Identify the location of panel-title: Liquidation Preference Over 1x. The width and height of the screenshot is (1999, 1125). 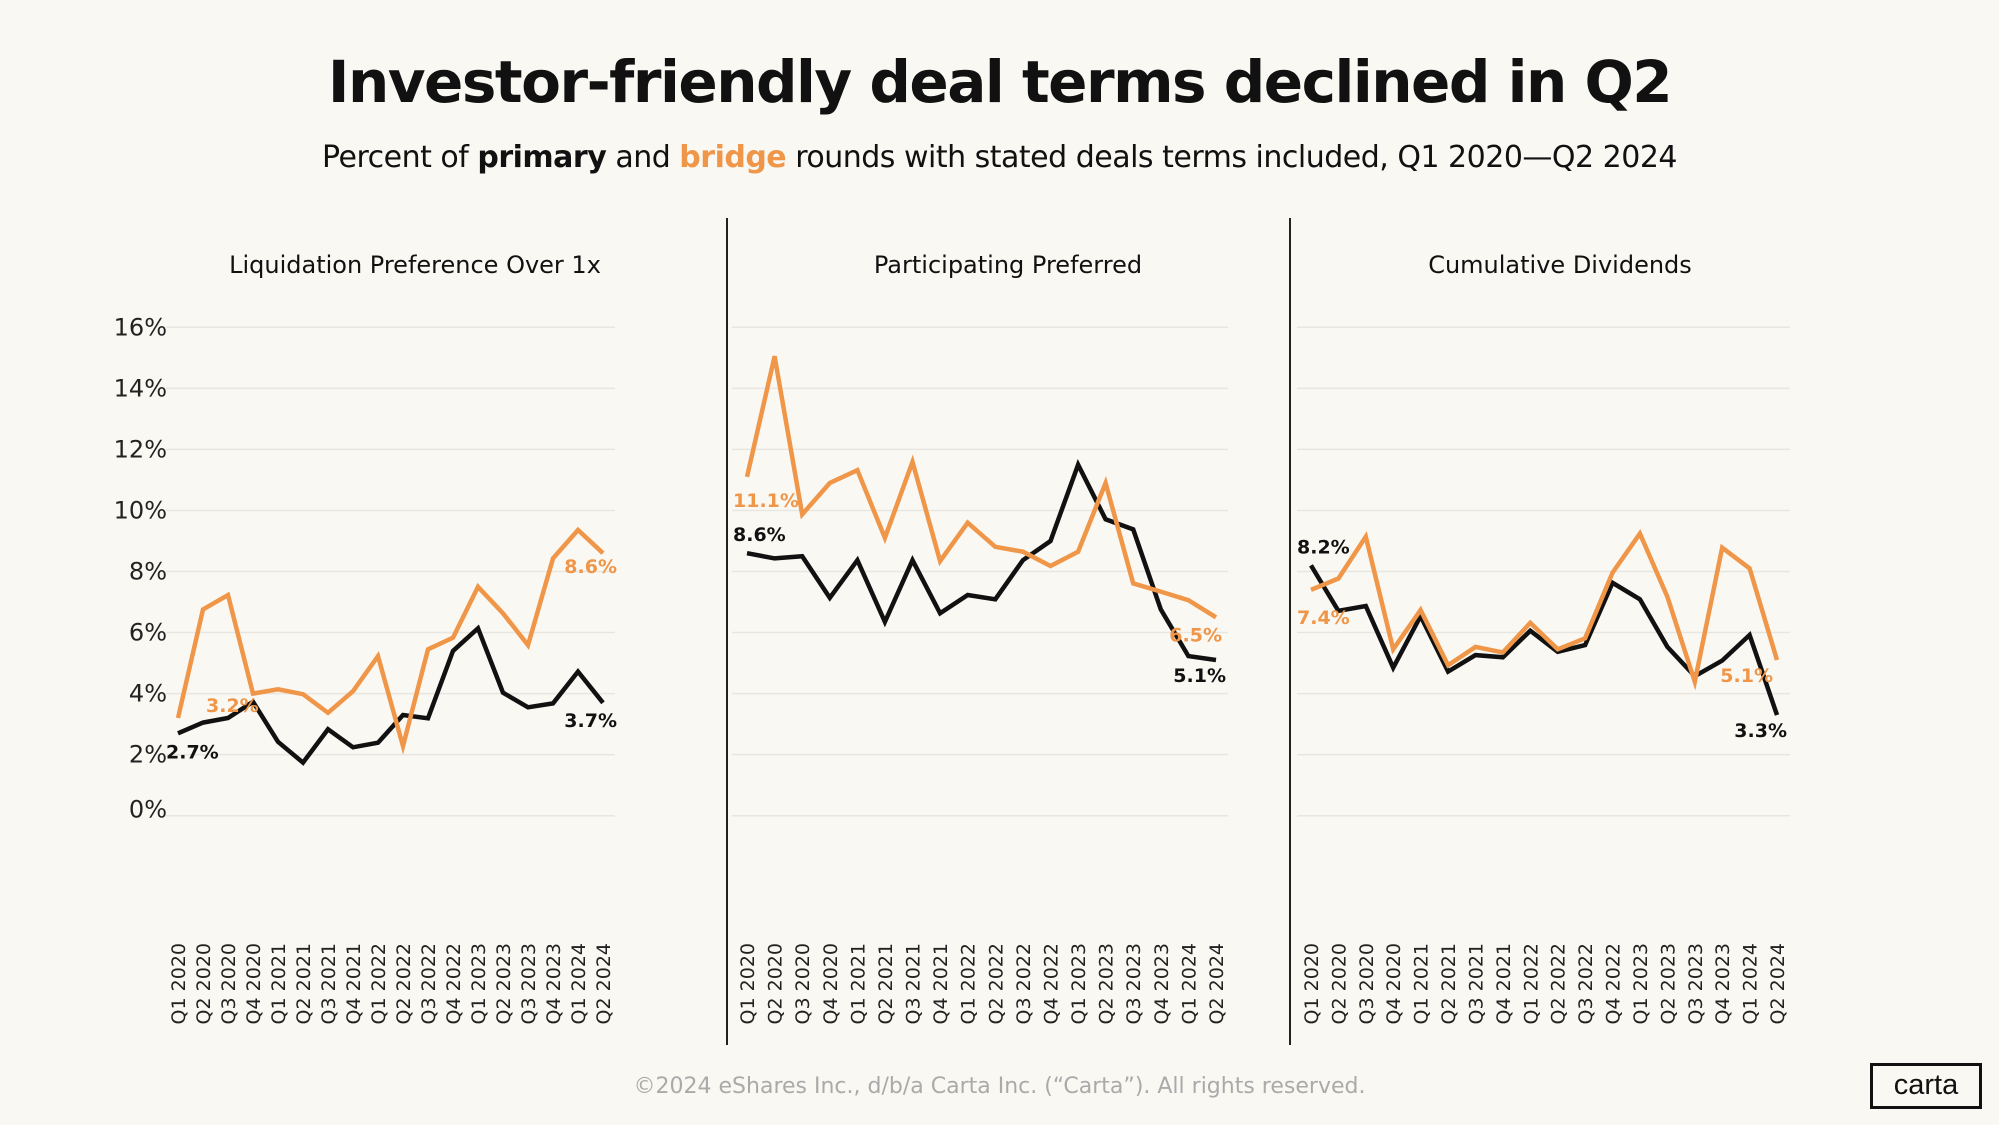
(415, 265).